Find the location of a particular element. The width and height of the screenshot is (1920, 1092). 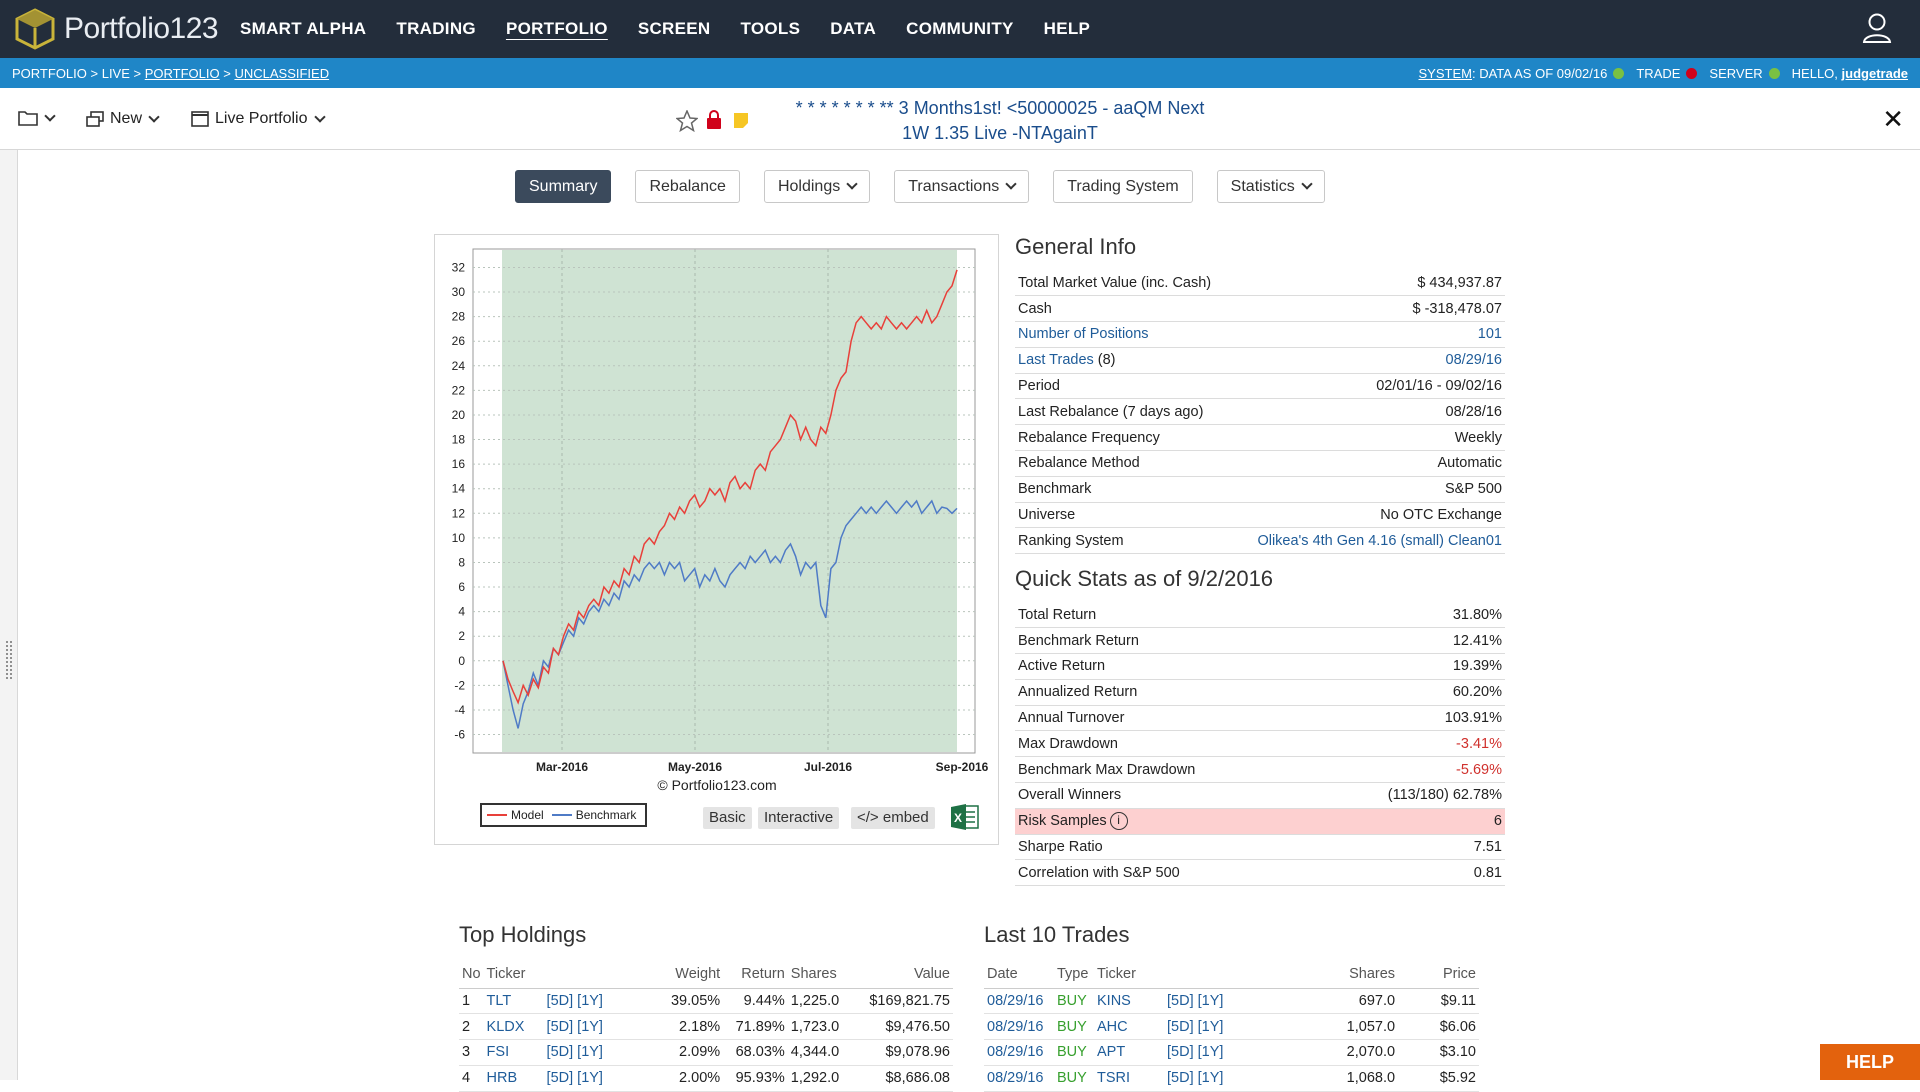

tab-summary: Summary is located at coordinates (563, 186).